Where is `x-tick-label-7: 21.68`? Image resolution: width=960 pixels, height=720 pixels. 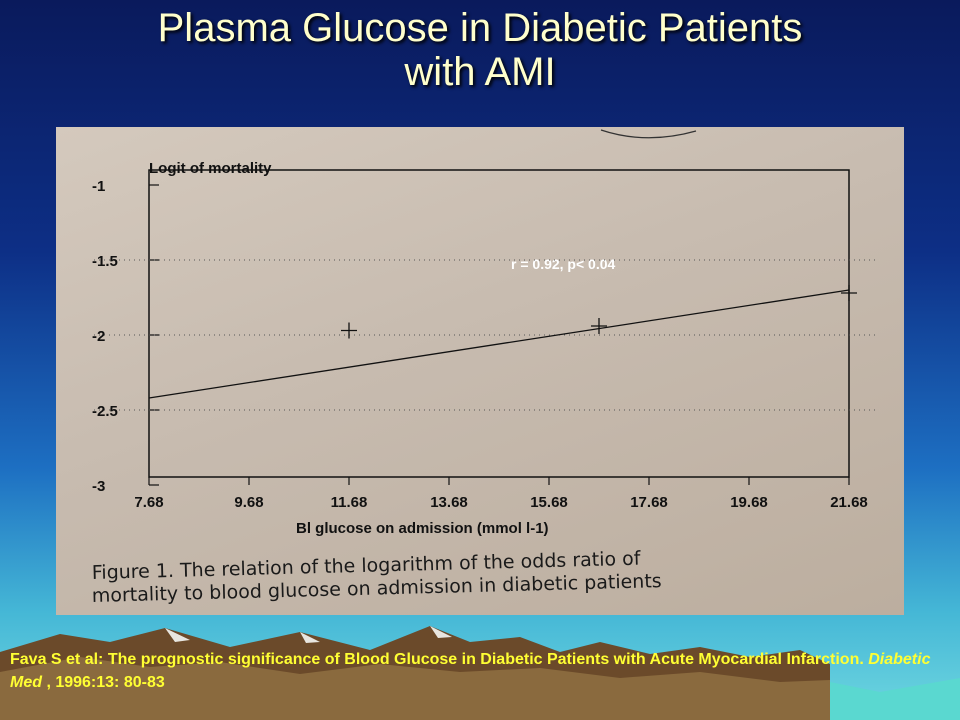 x-tick-label-7: 21.68 is located at coordinates (849, 502).